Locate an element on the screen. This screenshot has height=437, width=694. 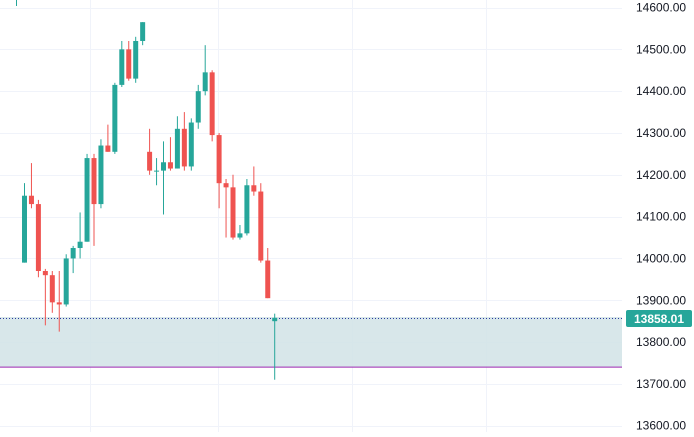
last-price-badge is located at coordinates (659, 318).